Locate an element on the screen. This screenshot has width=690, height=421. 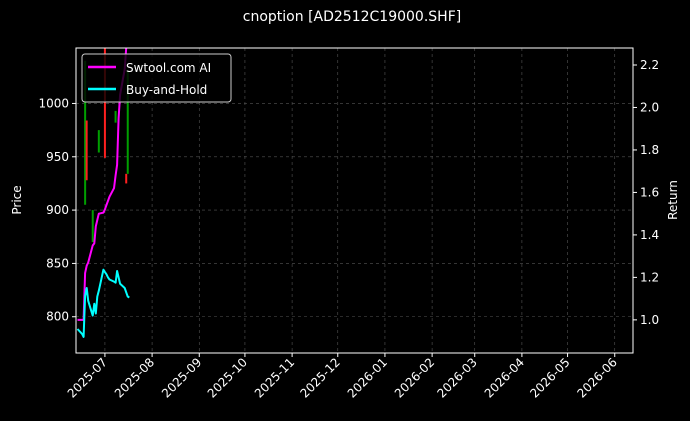
legend-label-bh: Buy-and-Hold is located at coordinates (166, 90).